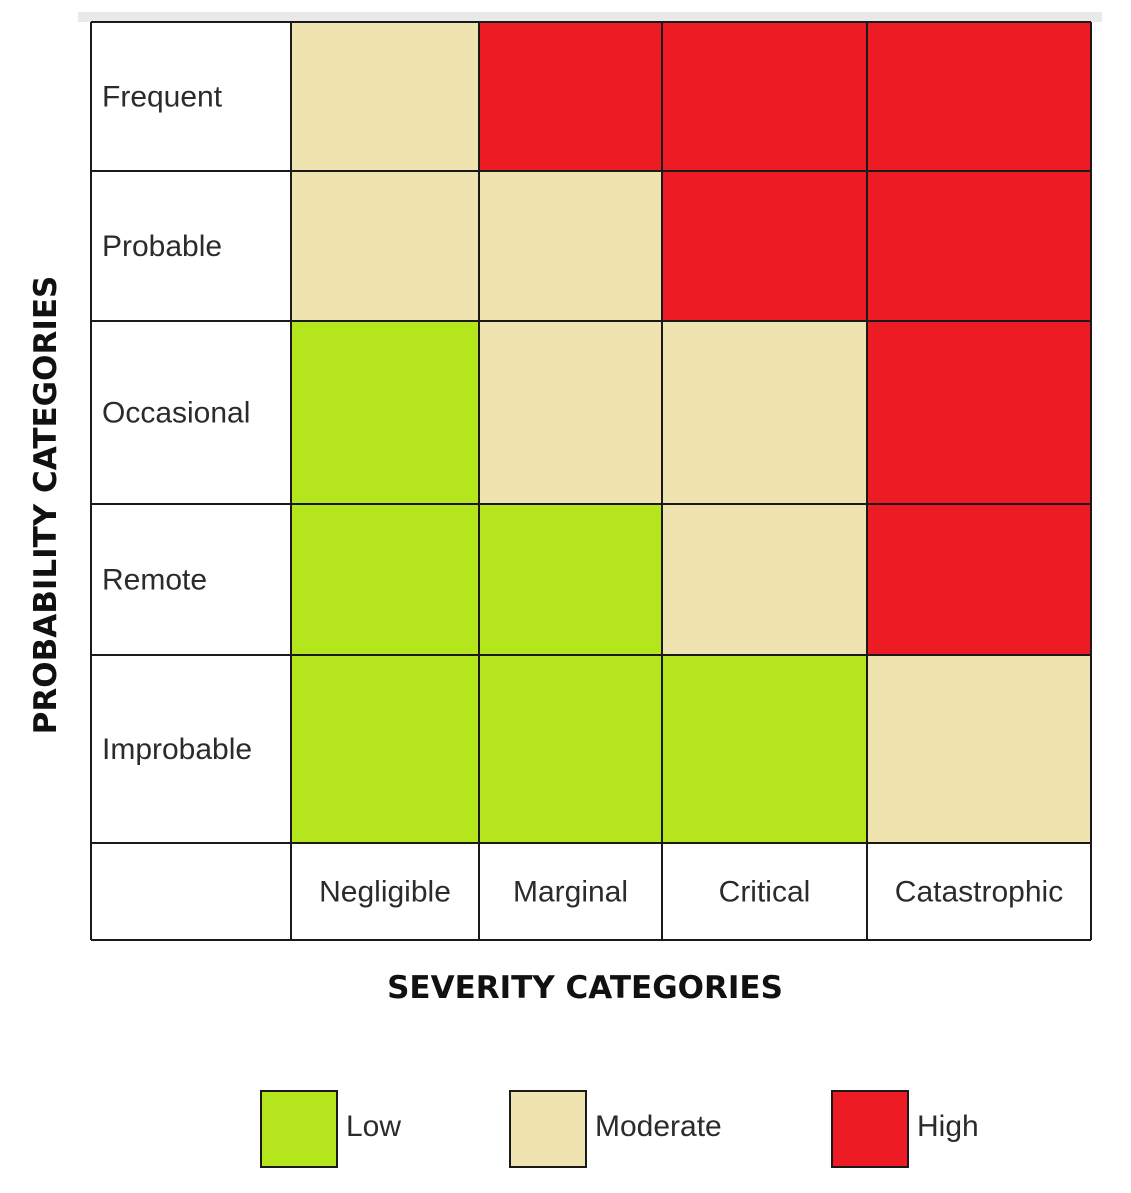 This screenshot has width=1131, height=1193. What do you see at coordinates (764, 749) in the screenshot?
I see `cell-improbable-critical` at bounding box center [764, 749].